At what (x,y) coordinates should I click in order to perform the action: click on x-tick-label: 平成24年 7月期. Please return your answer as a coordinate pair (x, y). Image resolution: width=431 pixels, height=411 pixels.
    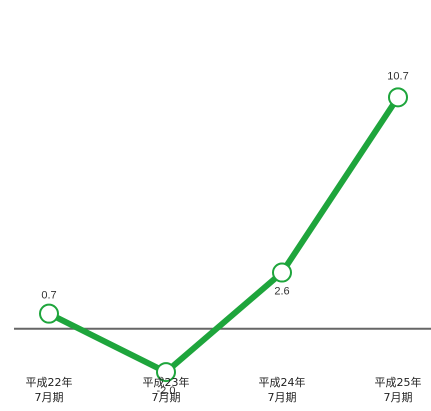
    Looking at the image, I should click on (282, 389).